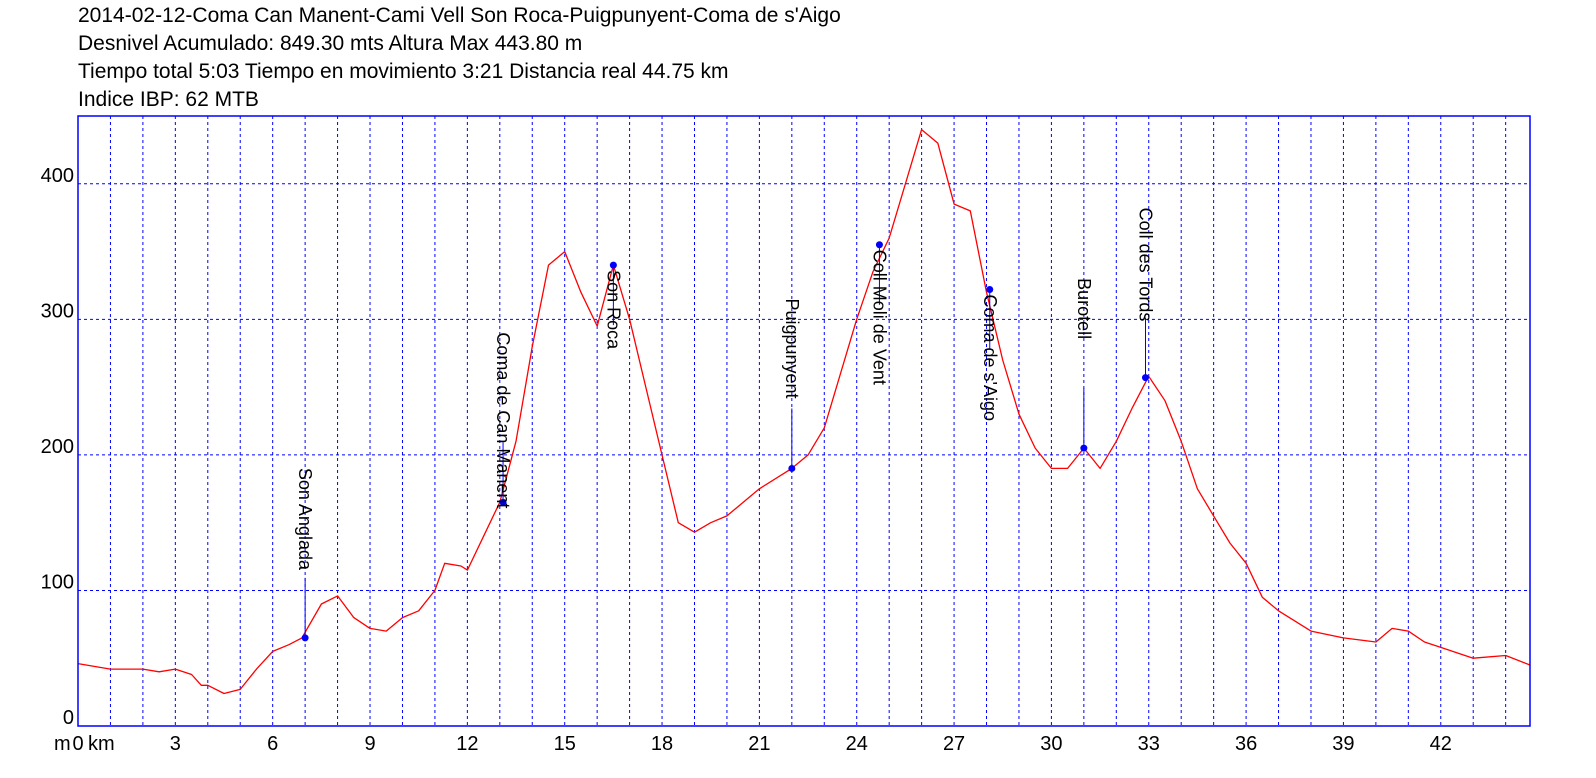 This screenshot has height=778, width=1596. What do you see at coordinates (369, 744) in the screenshot?
I see `x-tick-label: 9` at bounding box center [369, 744].